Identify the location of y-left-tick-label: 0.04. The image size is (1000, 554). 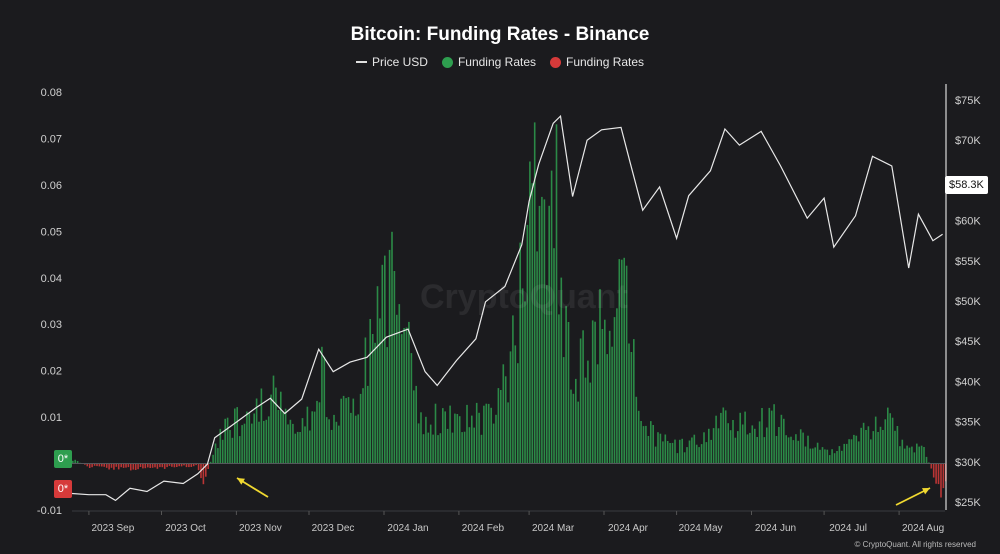
(51, 279).